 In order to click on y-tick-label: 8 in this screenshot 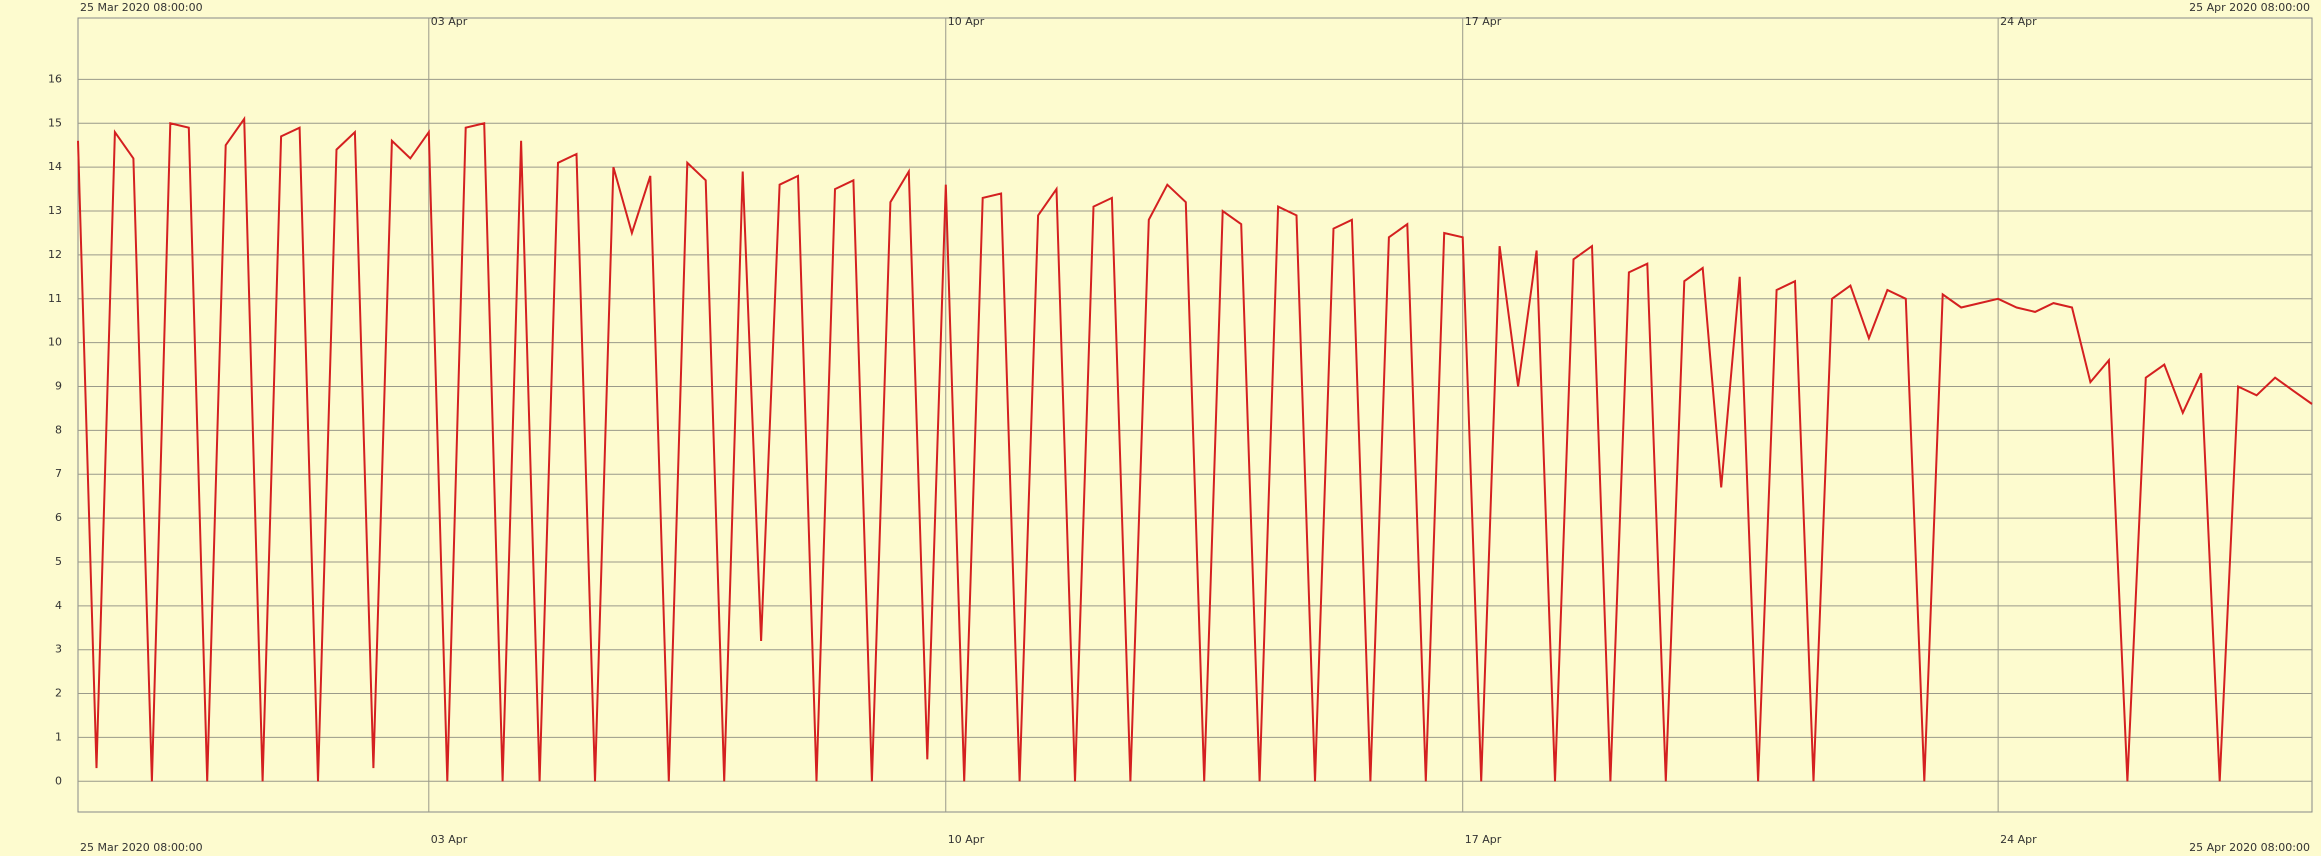, I will do `click(58, 429)`.